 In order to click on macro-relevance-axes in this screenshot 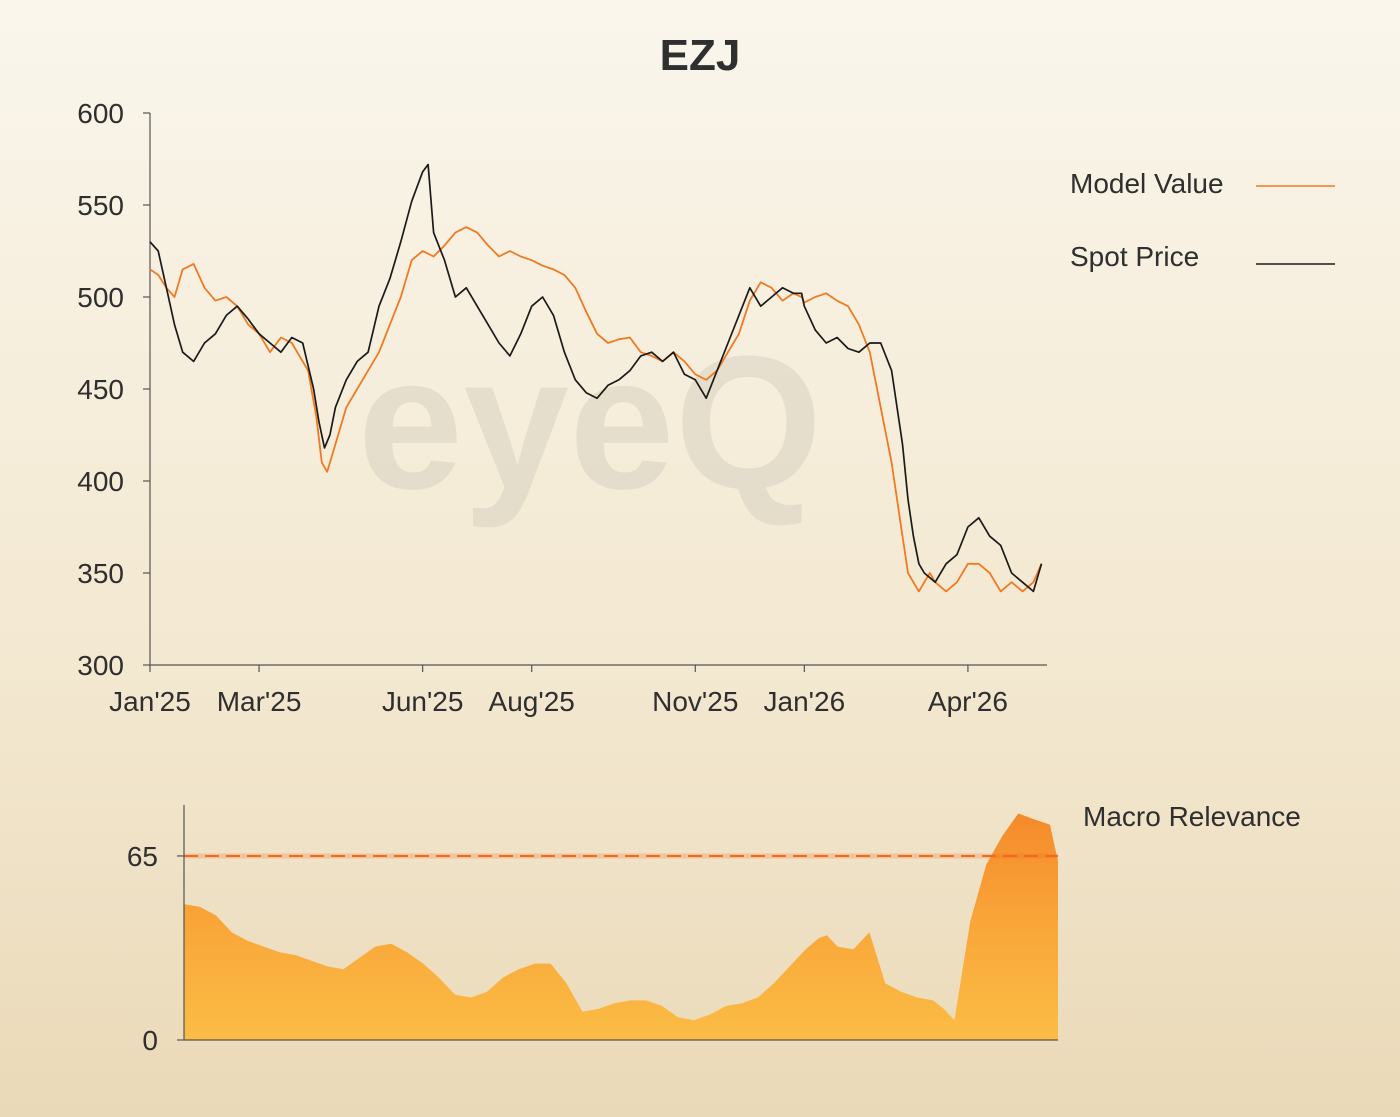, I will do `click(620, 923)`.